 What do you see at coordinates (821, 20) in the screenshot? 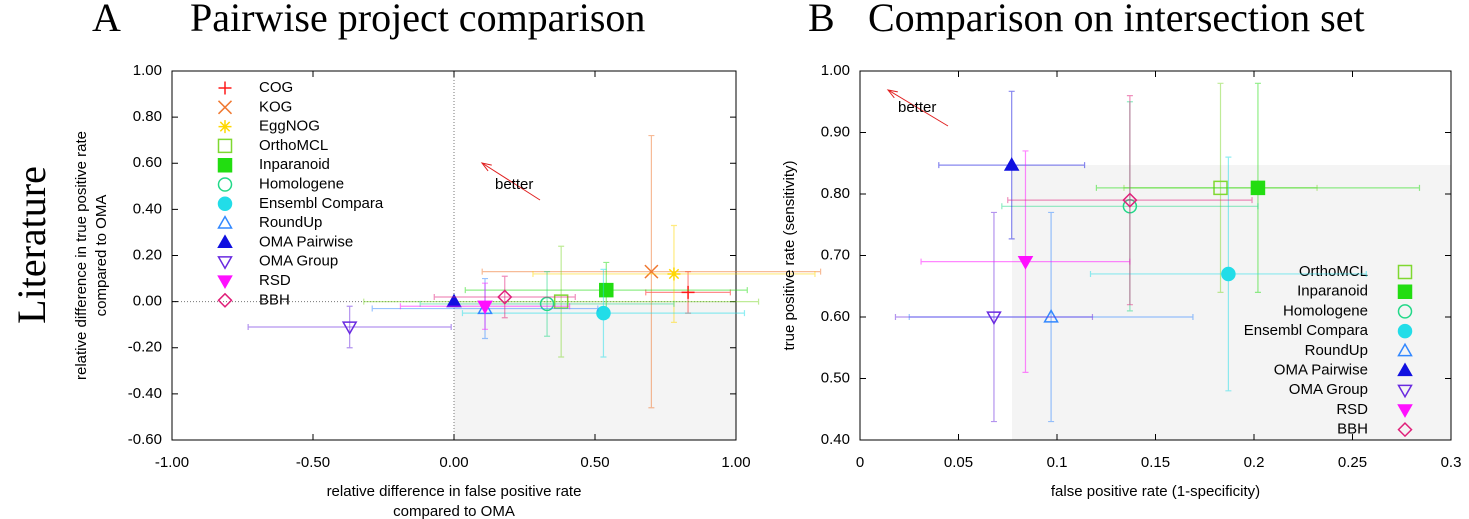
I see `panel-label: B` at bounding box center [821, 20].